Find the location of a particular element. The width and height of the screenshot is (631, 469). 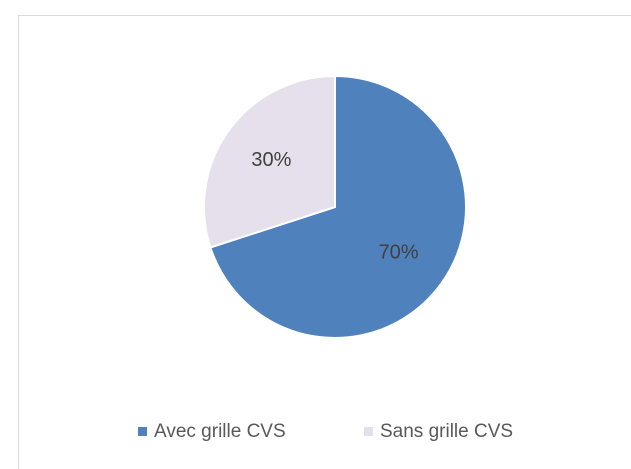

data-label: 70% is located at coordinates (399, 252).